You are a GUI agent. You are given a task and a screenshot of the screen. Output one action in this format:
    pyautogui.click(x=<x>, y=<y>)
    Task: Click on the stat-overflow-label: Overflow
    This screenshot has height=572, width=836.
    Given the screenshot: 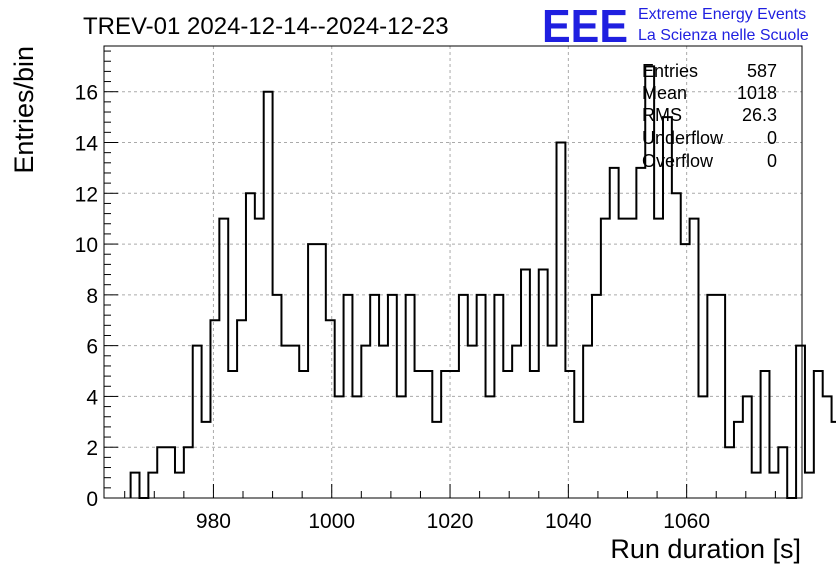 What is the action you would take?
    pyautogui.click(x=678, y=161)
    